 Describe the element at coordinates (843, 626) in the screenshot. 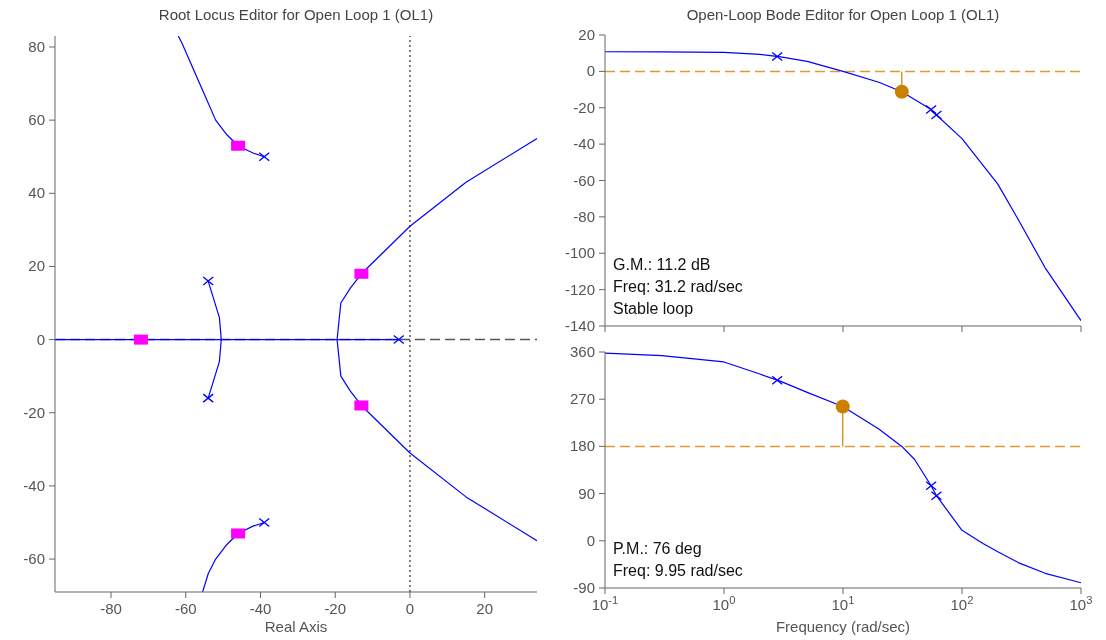

I see `x-axis-title: Frequency (rad/sec)` at that location.